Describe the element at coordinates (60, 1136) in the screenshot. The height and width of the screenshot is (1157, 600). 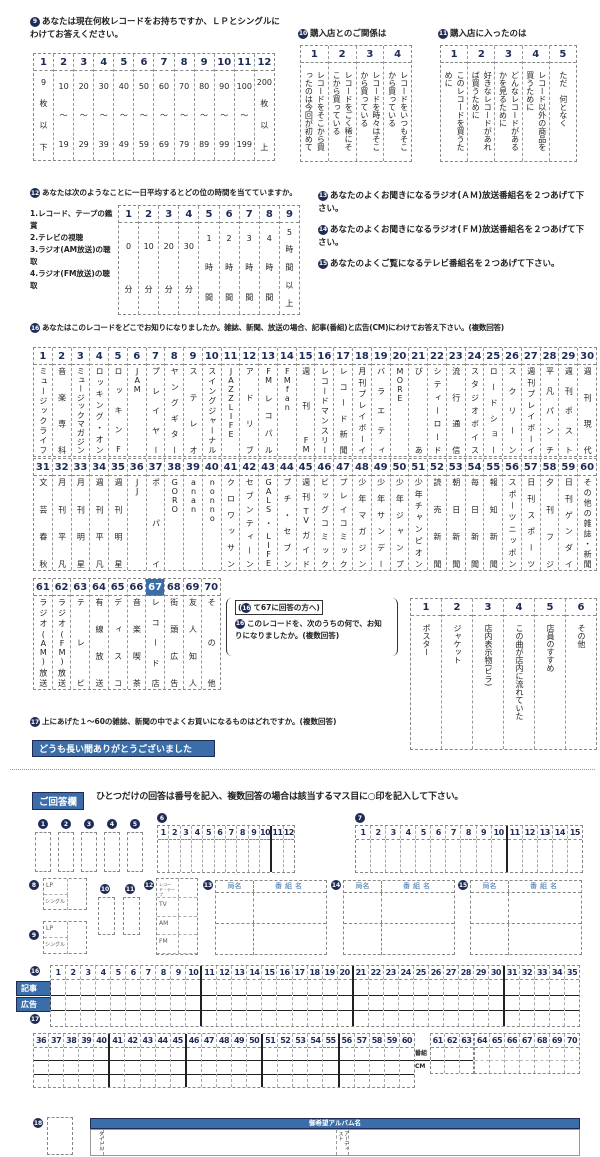
I see `a18-box` at that location.